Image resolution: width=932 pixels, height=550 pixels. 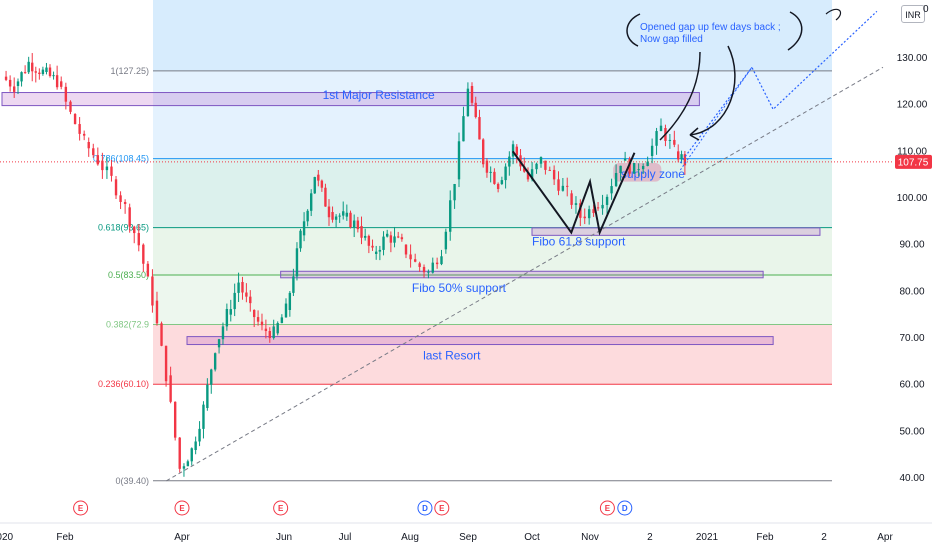 What do you see at coordinates (911, 478) in the screenshot?
I see `y-tick-label: 40.00` at bounding box center [911, 478].